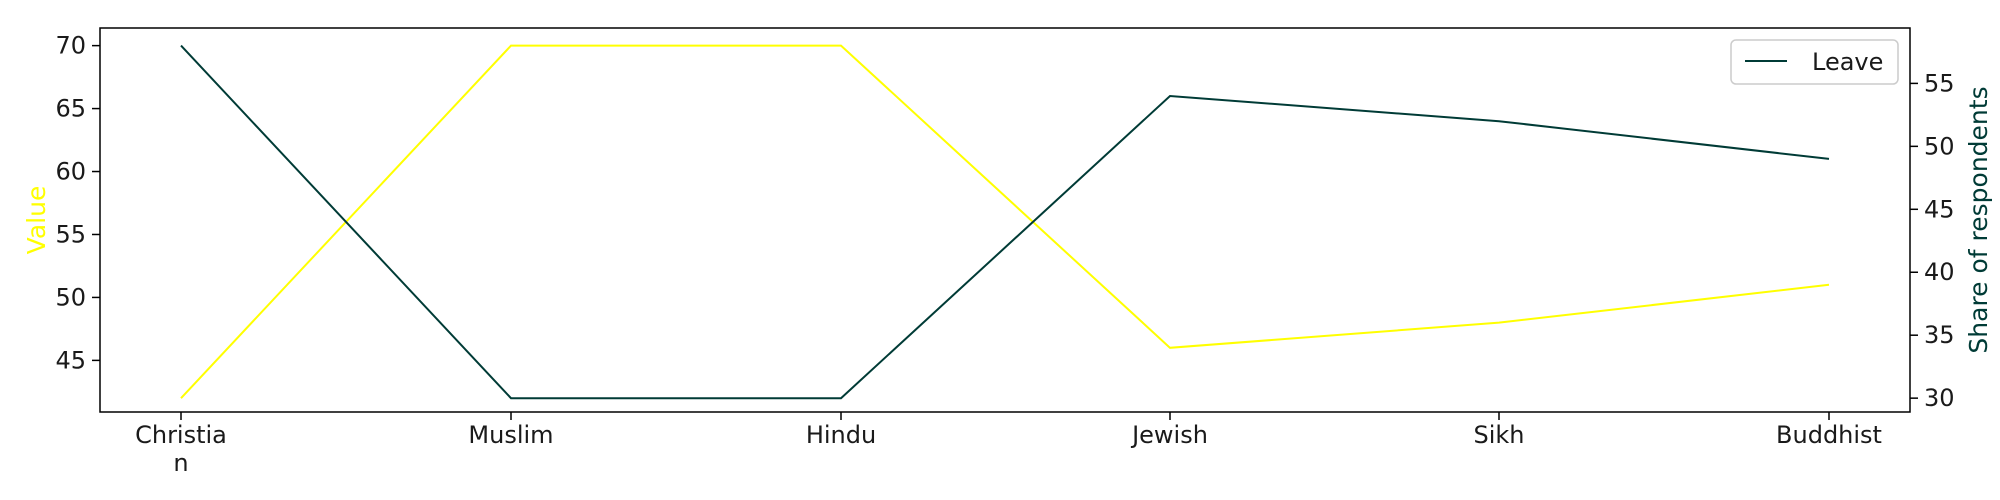  Describe the element at coordinates (70, 172) in the screenshot. I see `left-tick-label: 60` at that location.